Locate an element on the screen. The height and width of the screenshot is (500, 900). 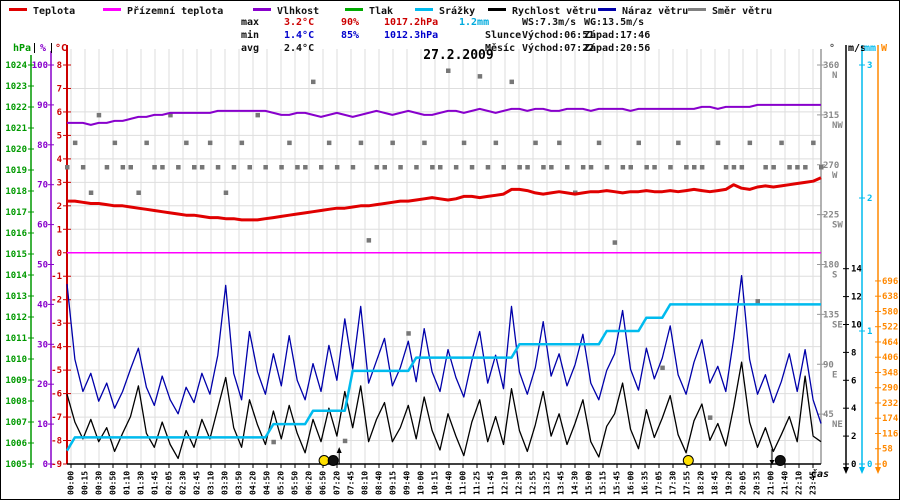
svg-text: 5 is located at coordinates (59, 136).